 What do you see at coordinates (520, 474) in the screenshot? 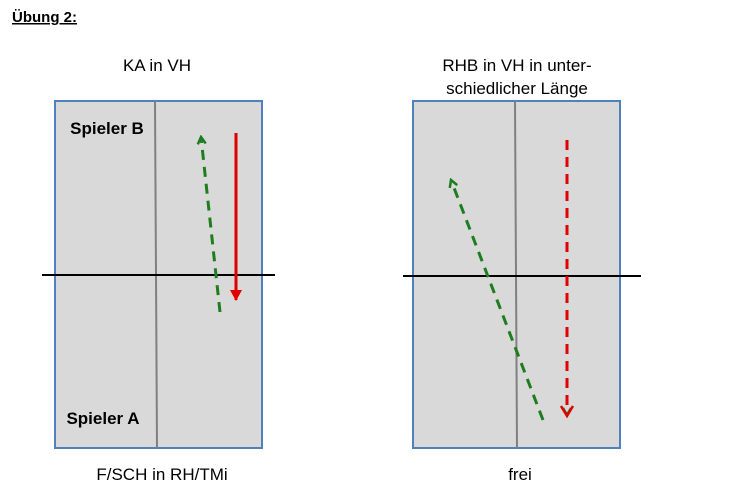
I see `footer-label: frei` at bounding box center [520, 474].